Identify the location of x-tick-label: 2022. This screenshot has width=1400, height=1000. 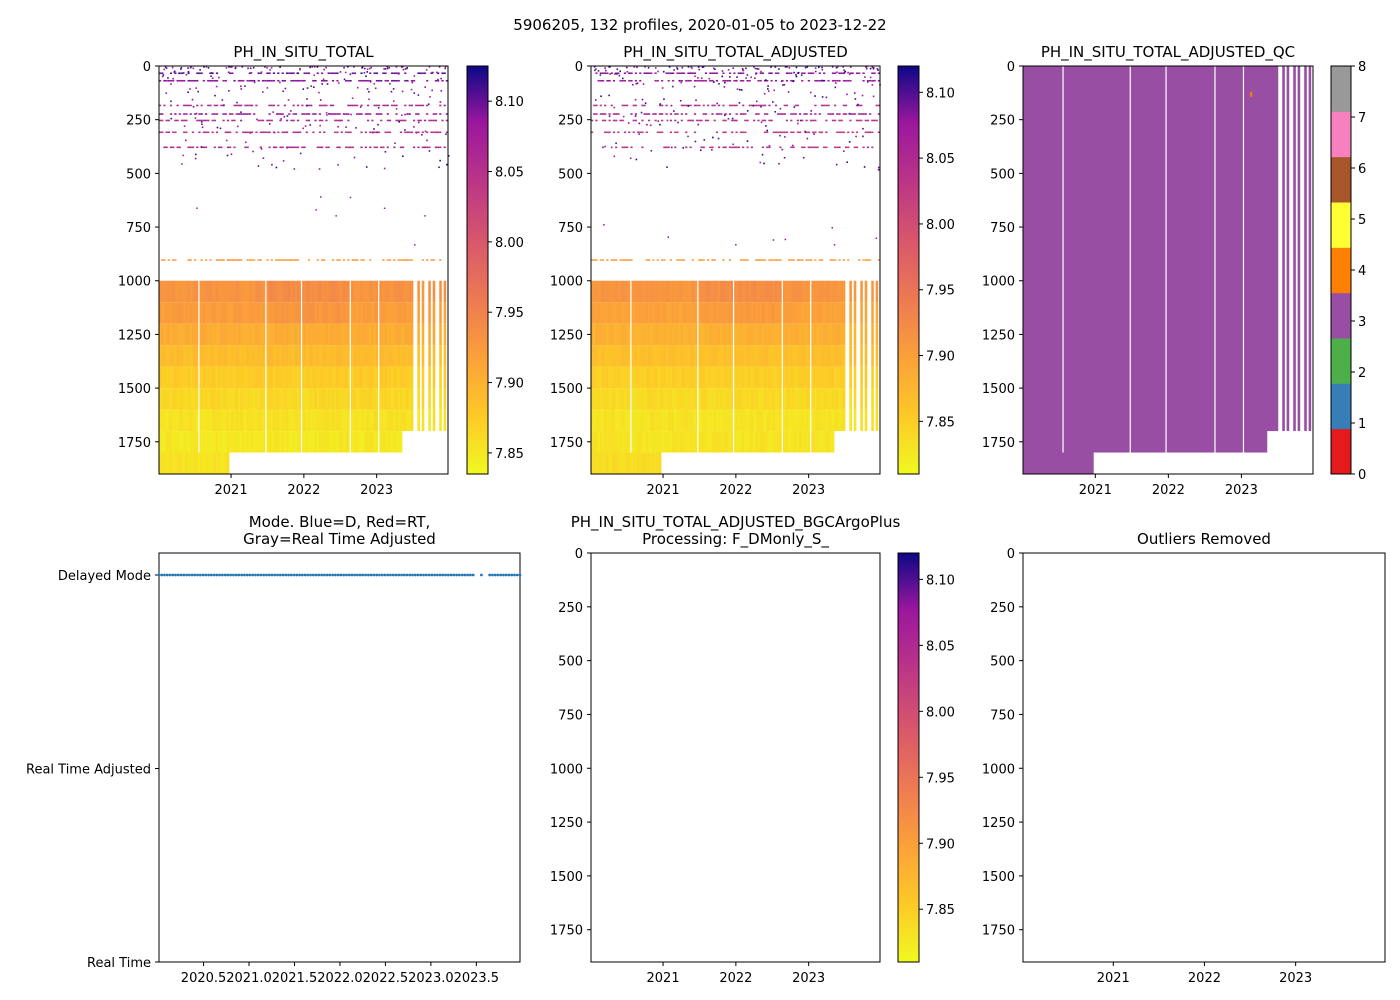
(1204, 978).